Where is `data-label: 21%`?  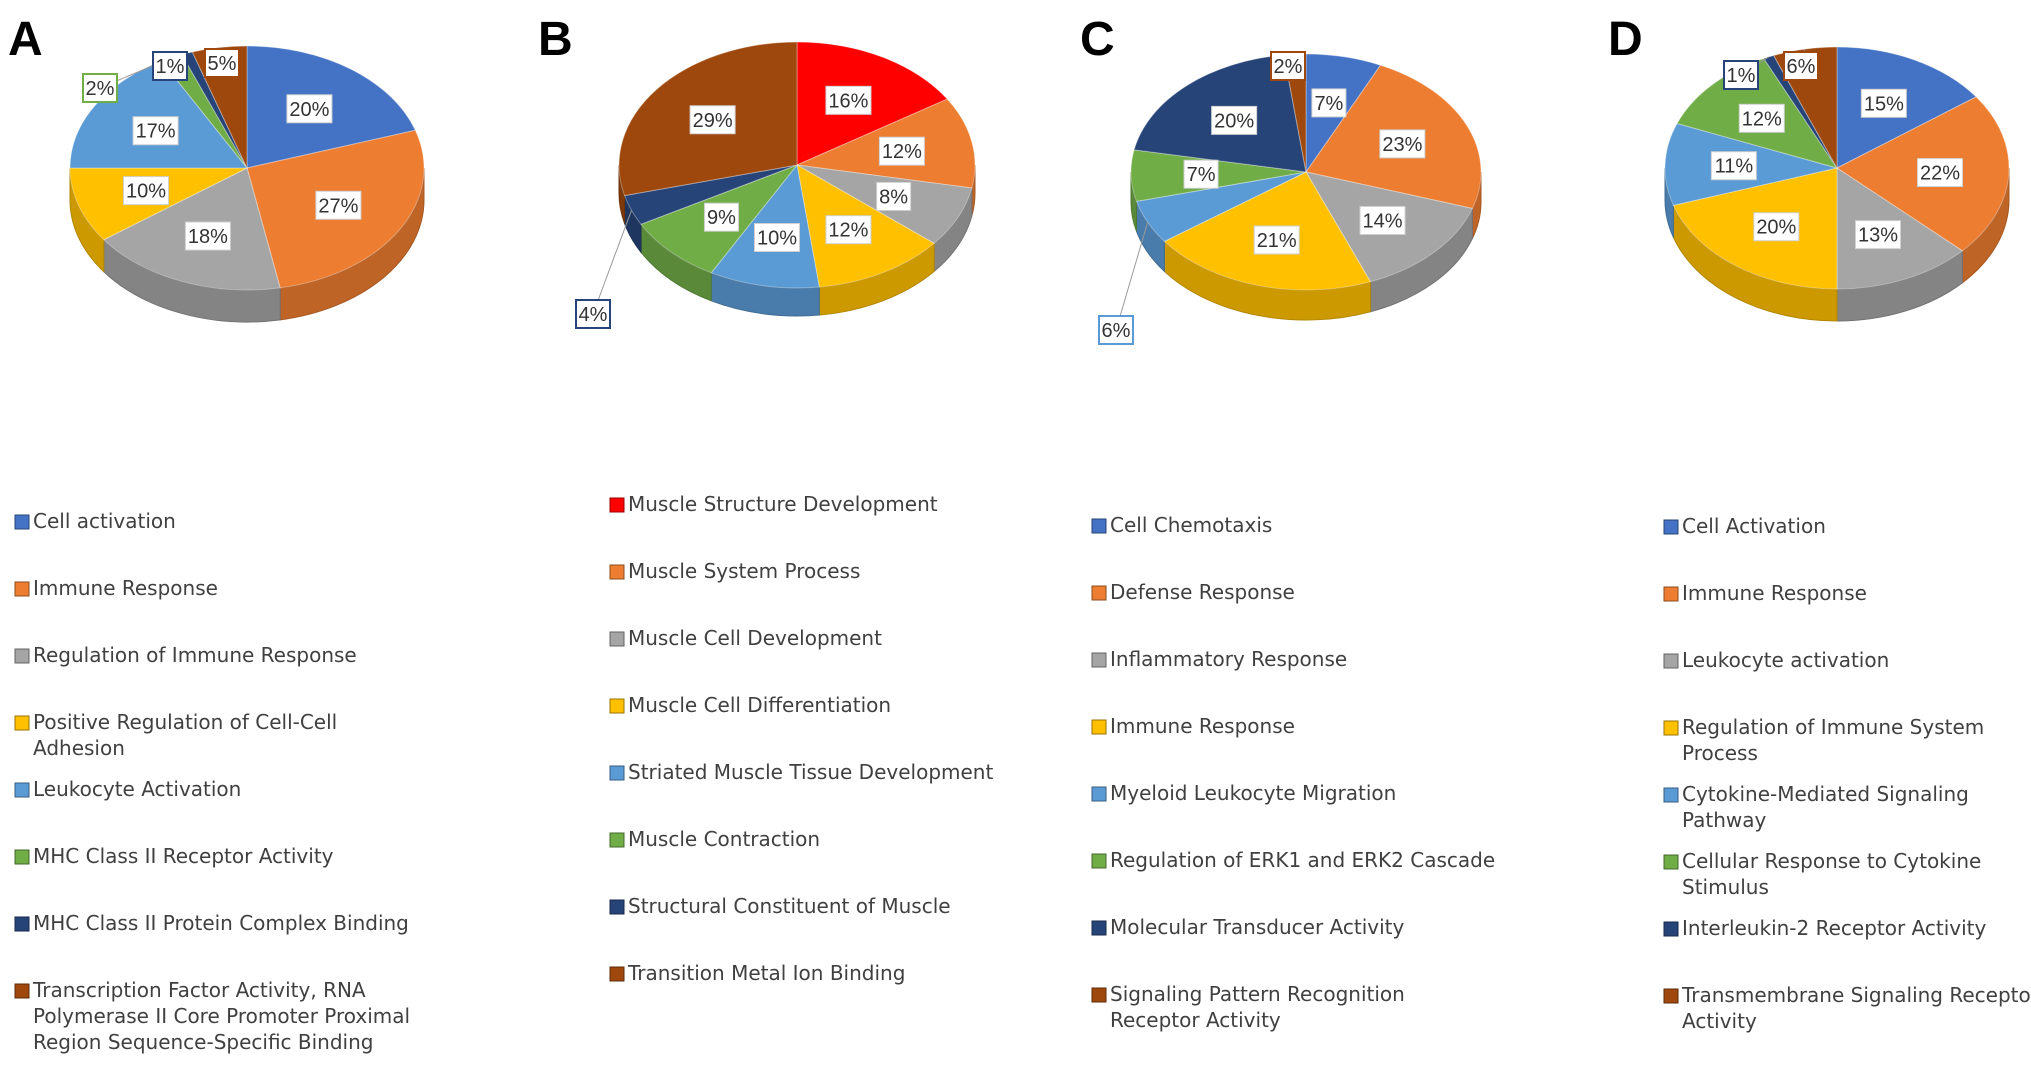 data-label: 21% is located at coordinates (1277, 241).